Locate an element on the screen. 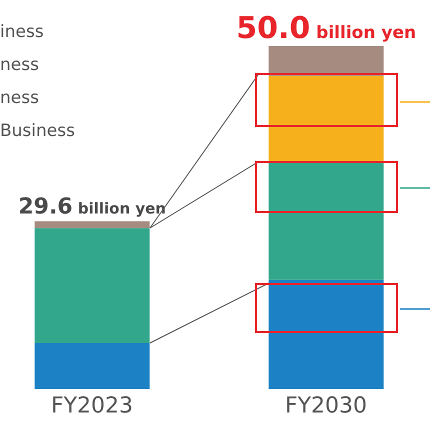  x-tick-label: FY2030 is located at coordinates (326, 406).